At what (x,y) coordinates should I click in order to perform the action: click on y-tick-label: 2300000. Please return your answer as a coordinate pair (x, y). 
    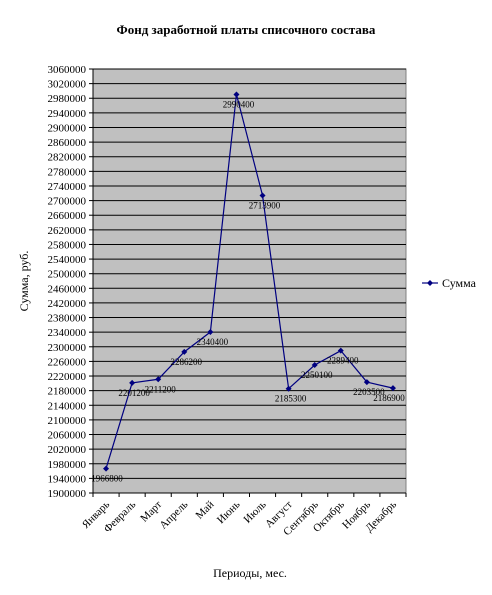
    Looking at the image, I should click on (67, 348).